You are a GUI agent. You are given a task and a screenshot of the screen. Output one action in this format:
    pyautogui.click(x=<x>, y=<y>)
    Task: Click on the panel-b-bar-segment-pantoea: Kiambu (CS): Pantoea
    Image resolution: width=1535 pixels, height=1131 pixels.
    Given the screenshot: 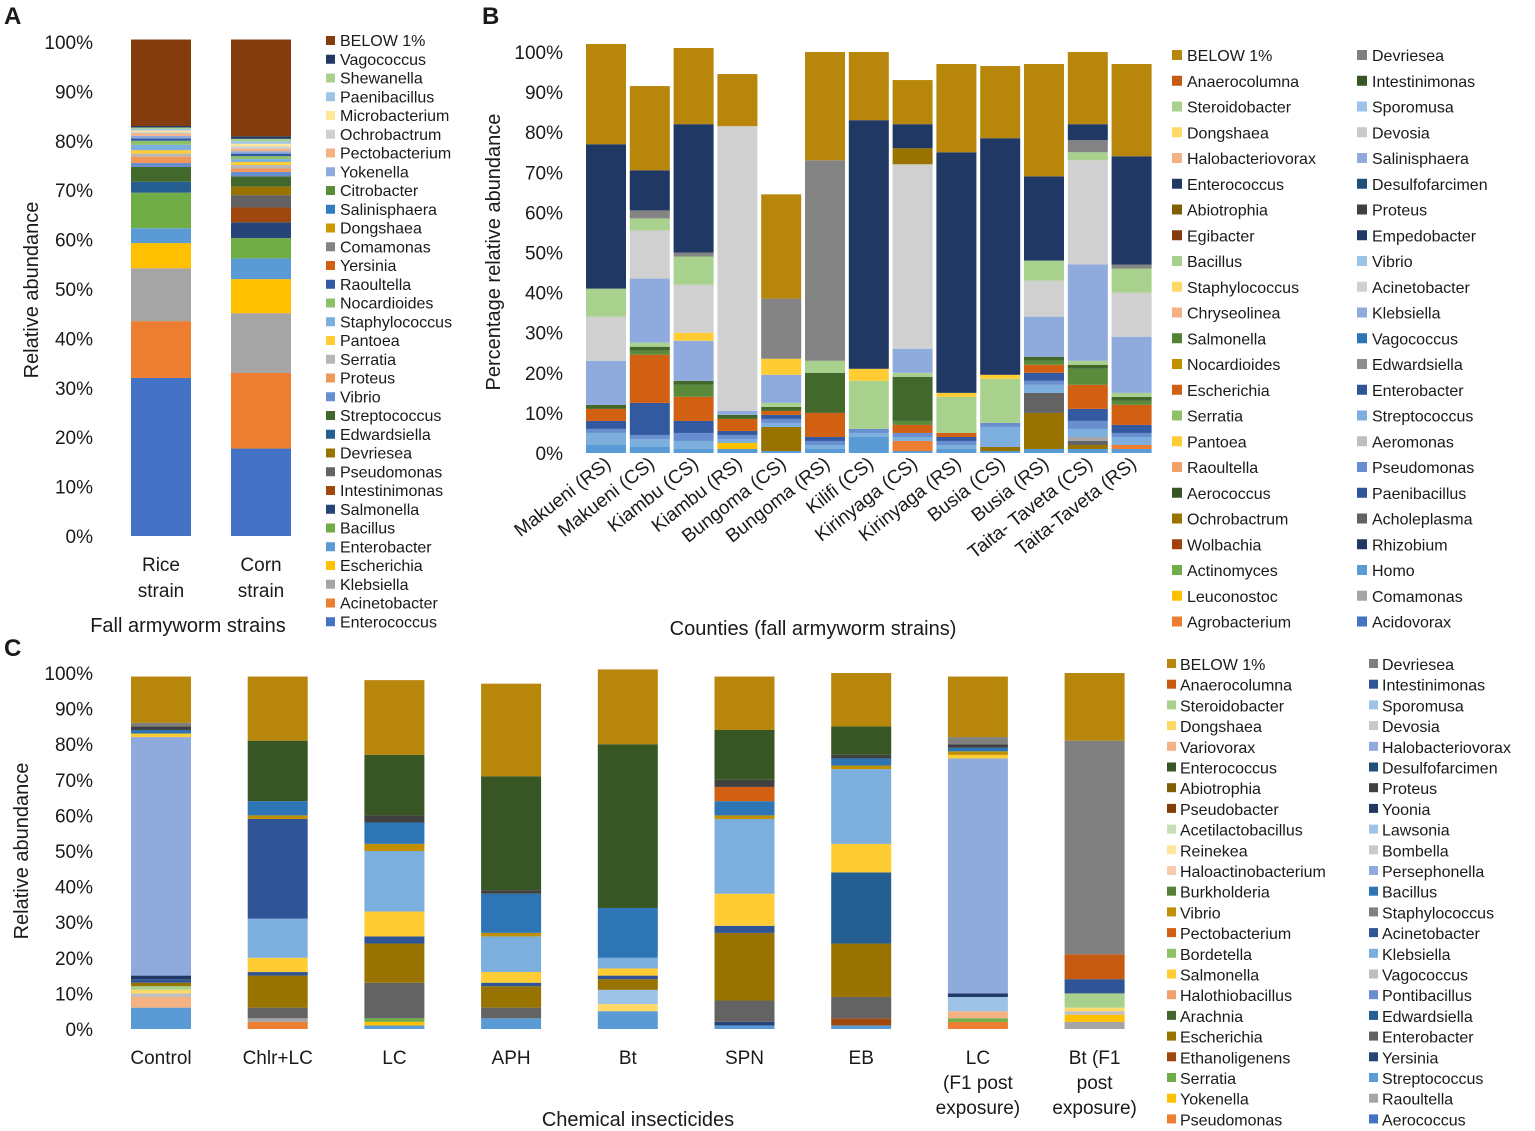 What is the action you would take?
    pyautogui.click(x=693, y=336)
    